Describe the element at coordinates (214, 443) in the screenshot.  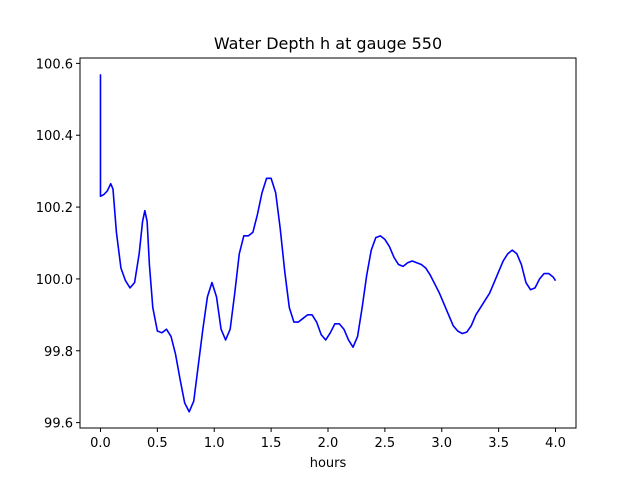
I see `x-tick-label: 1.0` at that location.